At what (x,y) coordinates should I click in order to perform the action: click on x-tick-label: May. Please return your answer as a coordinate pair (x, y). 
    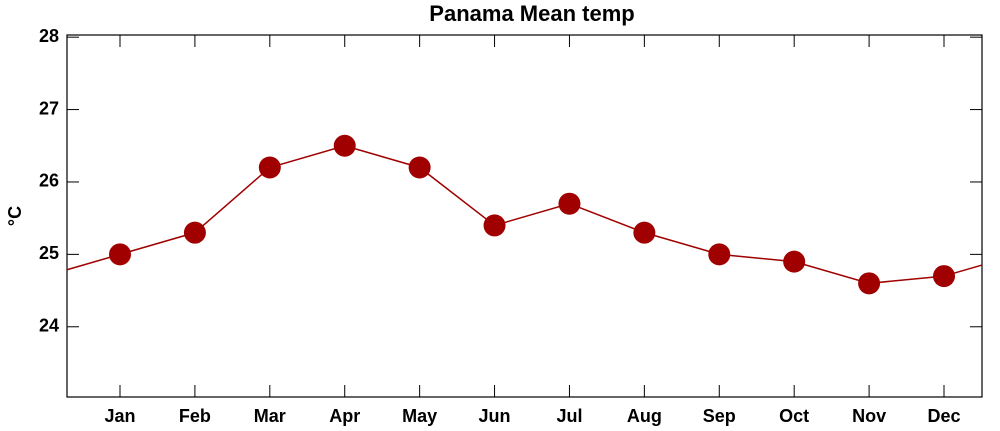
    Looking at the image, I should click on (419, 416).